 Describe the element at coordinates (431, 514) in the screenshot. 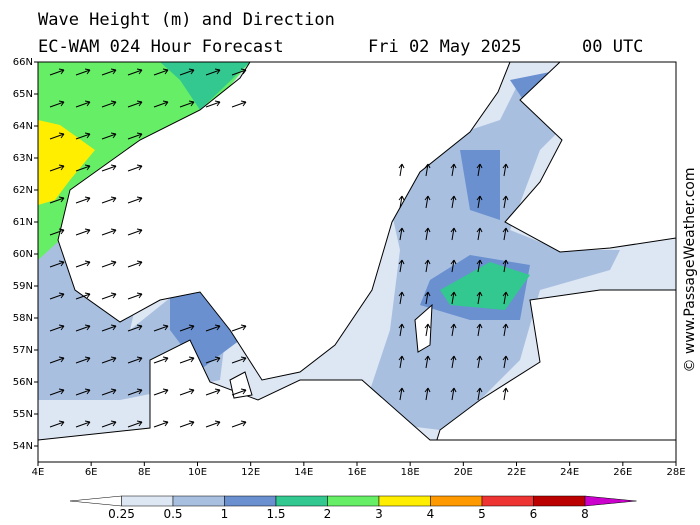

I see `legend-tick-label: 4` at that location.